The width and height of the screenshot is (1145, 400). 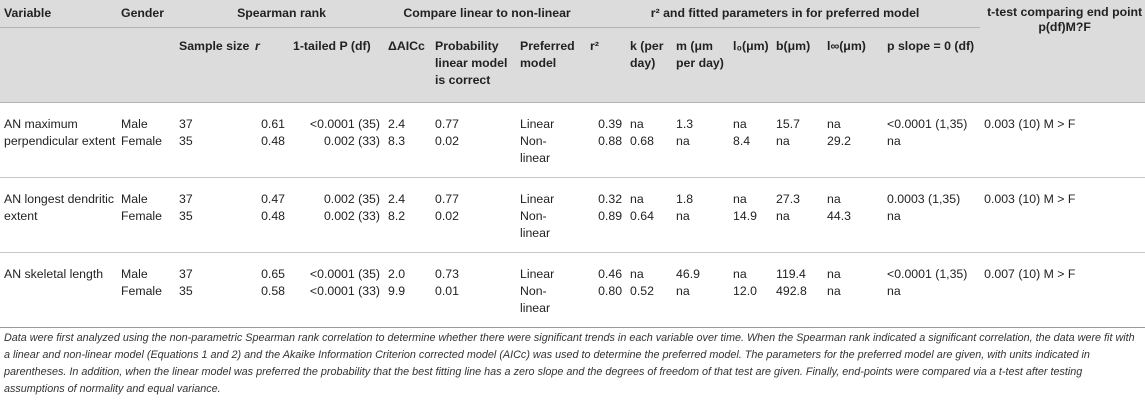 I want to click on linf-female: 29.2, so click(x=839, y=141).